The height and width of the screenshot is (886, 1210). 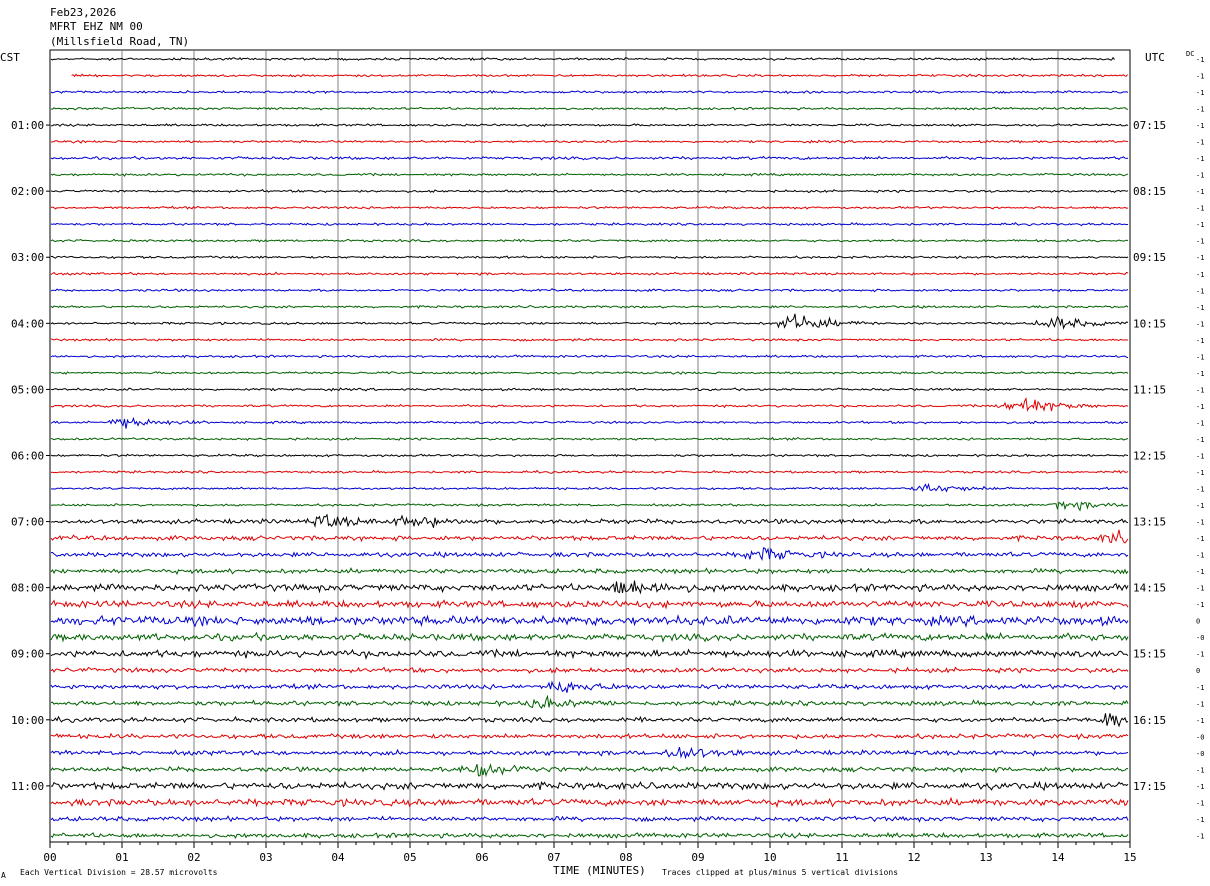 What do you see at coordinates (27, 455) in the screenshot?
I see `left-hour-label: 06:00` at bounding box center [27, 455].